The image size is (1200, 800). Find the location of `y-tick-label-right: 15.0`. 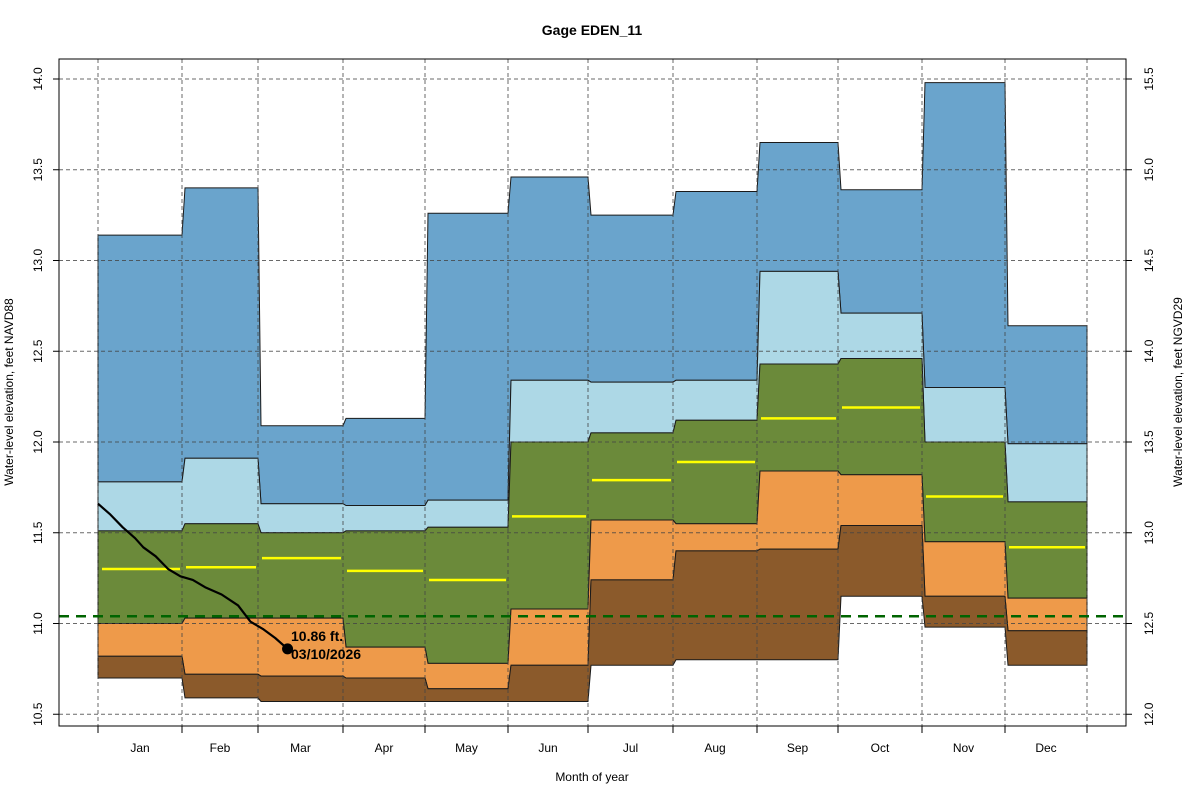

y-tick-label-right: 15.0 is located at coordinates (1149, 170).